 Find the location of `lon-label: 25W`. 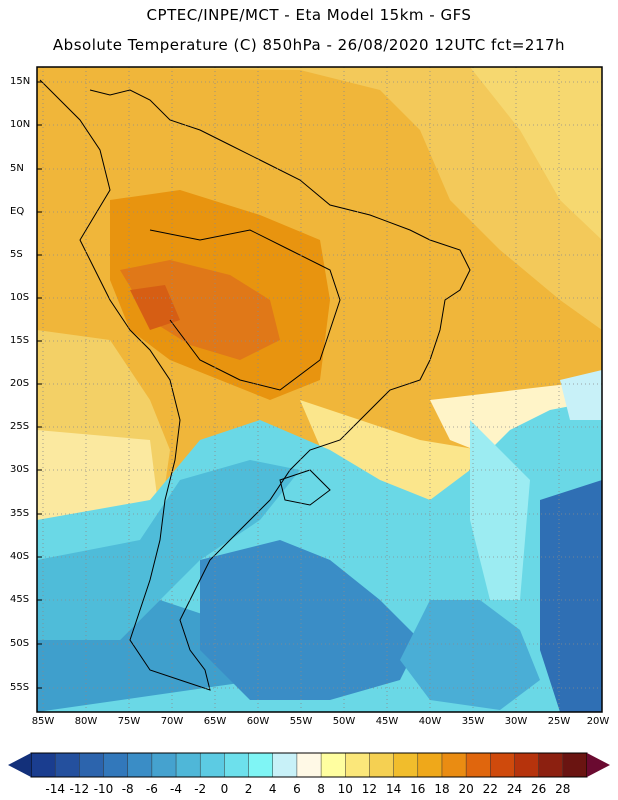

lon-label: 25W is located at coordinates (559, 721).